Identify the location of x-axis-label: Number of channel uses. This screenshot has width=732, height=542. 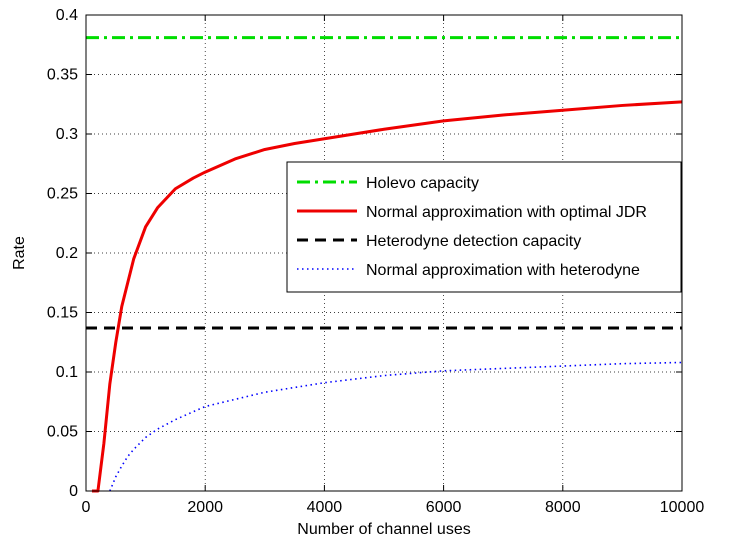
(383, 529).